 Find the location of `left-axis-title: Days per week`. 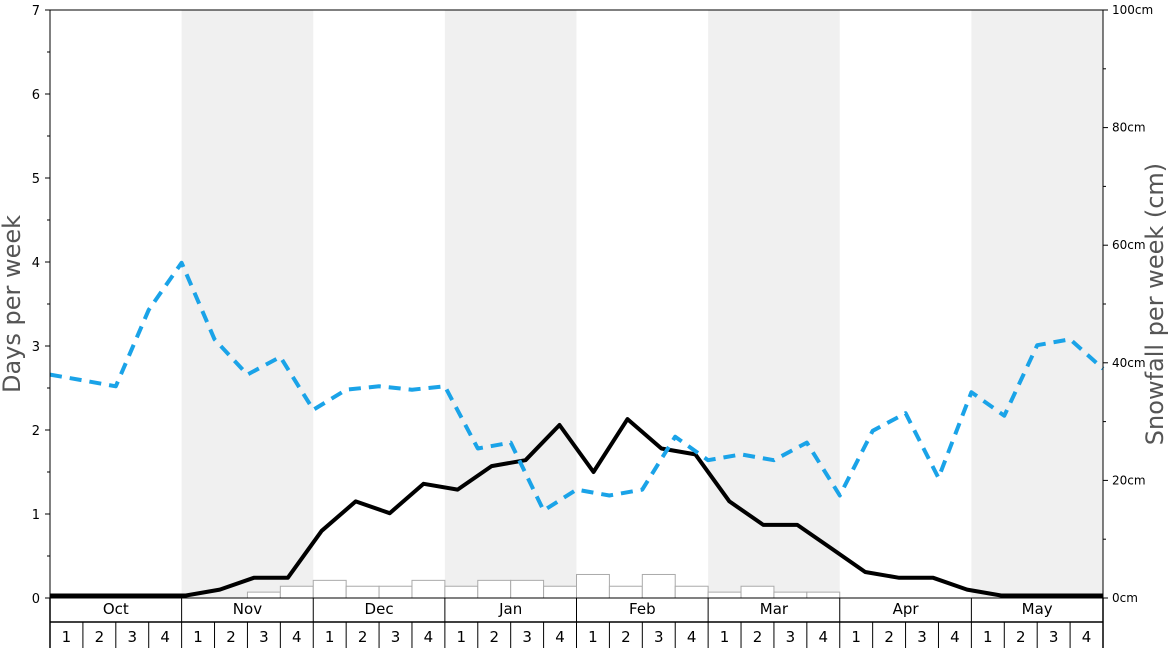

left-axis-title: Days per week is located at coordinates (13, 304).